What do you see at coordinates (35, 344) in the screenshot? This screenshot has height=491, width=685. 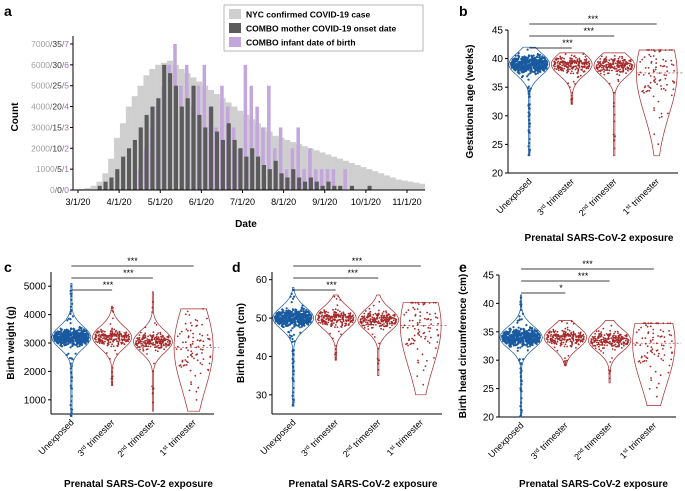 I see `y-tick-label: 3000` at bounding box center [35, 344].